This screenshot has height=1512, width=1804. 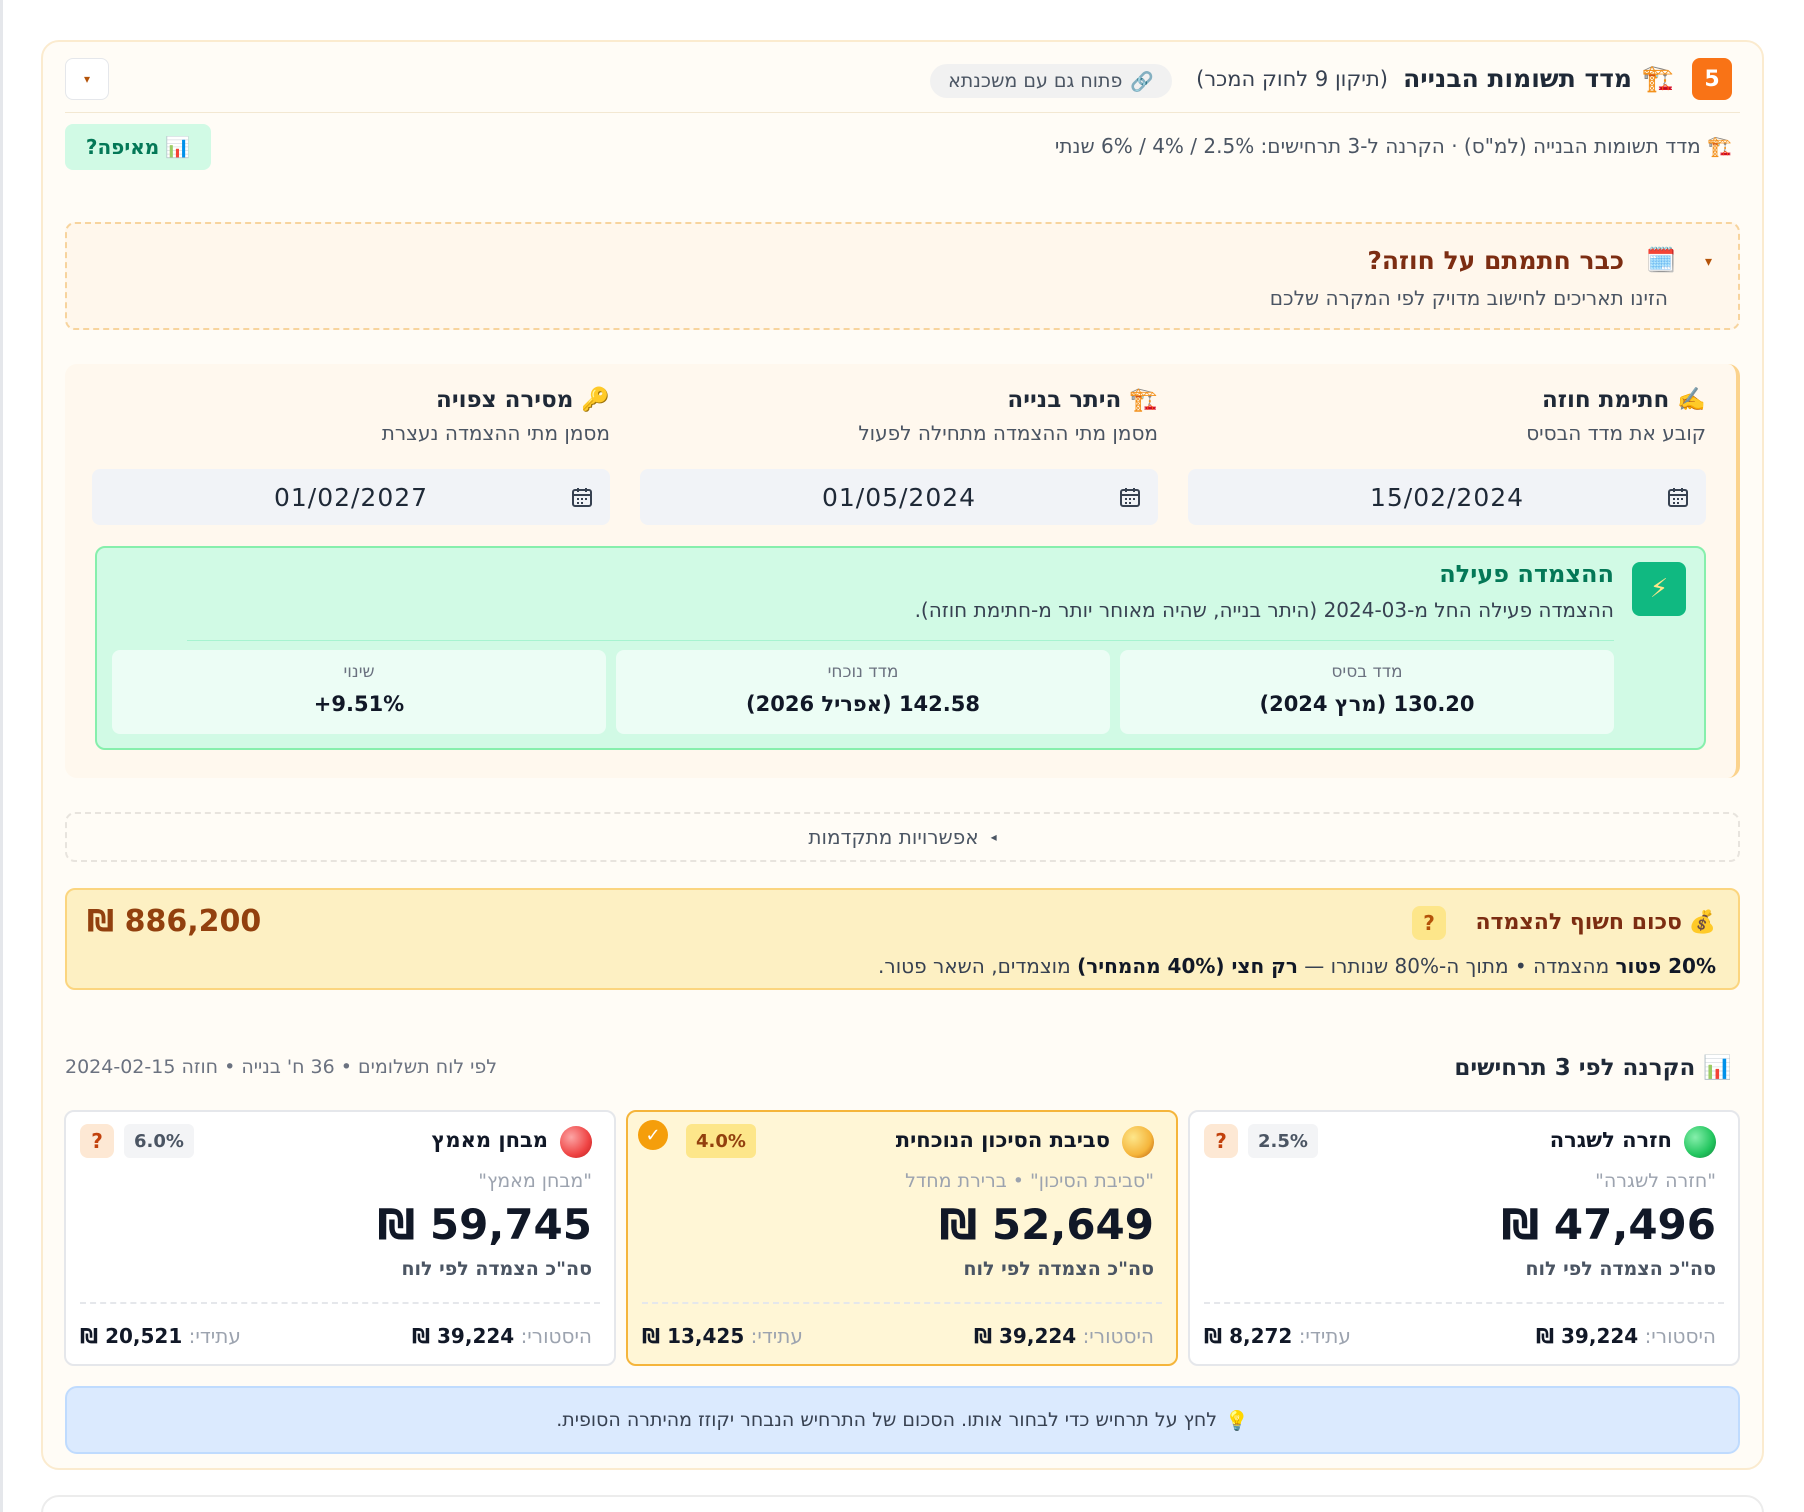 I want to click on scenario-quote: "חזרה לשגרה", so click(x=1655, y=1181).